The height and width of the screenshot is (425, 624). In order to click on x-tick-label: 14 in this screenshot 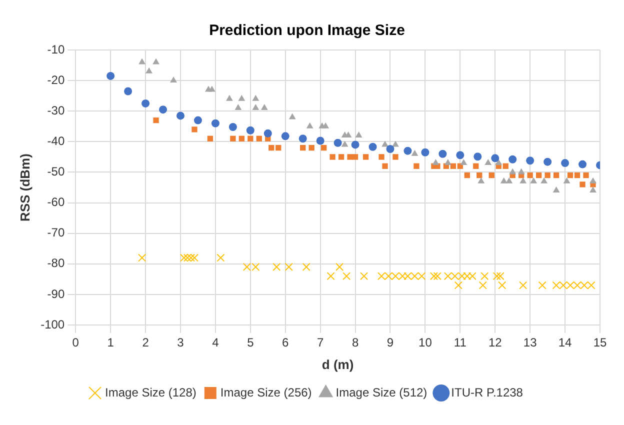, I will do `click(565, 343)`.